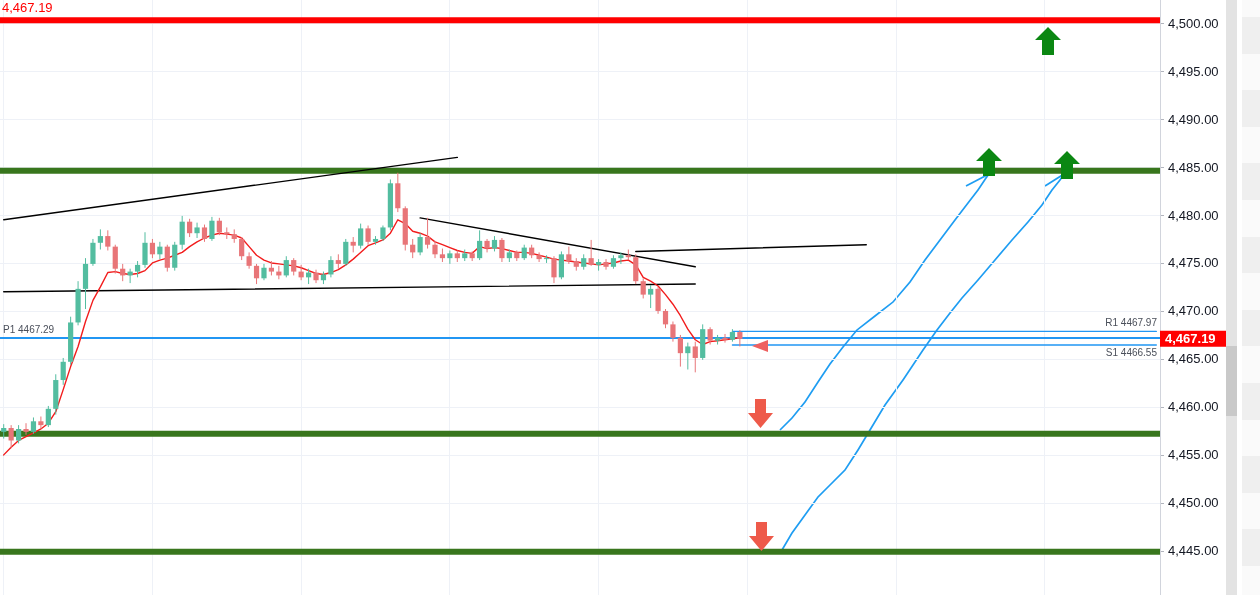 The width and height of the screenshot is (1260, 595). Describe the element at coordinates (1193, 71) in the screenshot. I see `y-tick-label: 4,495.00` at that location.